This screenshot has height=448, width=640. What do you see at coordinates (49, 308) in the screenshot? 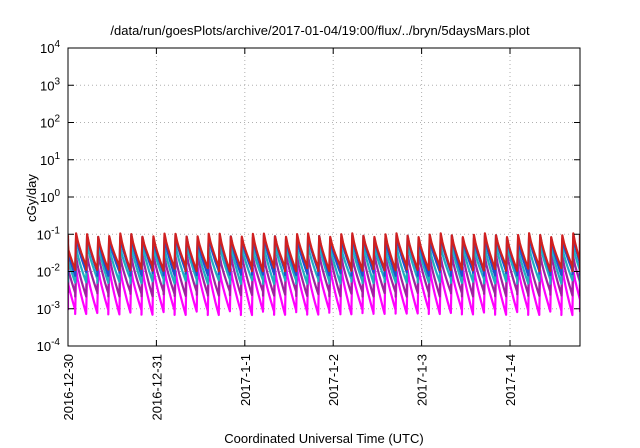
I see `y-tick-label: 10⁻³` at bounding box center [49, 308].